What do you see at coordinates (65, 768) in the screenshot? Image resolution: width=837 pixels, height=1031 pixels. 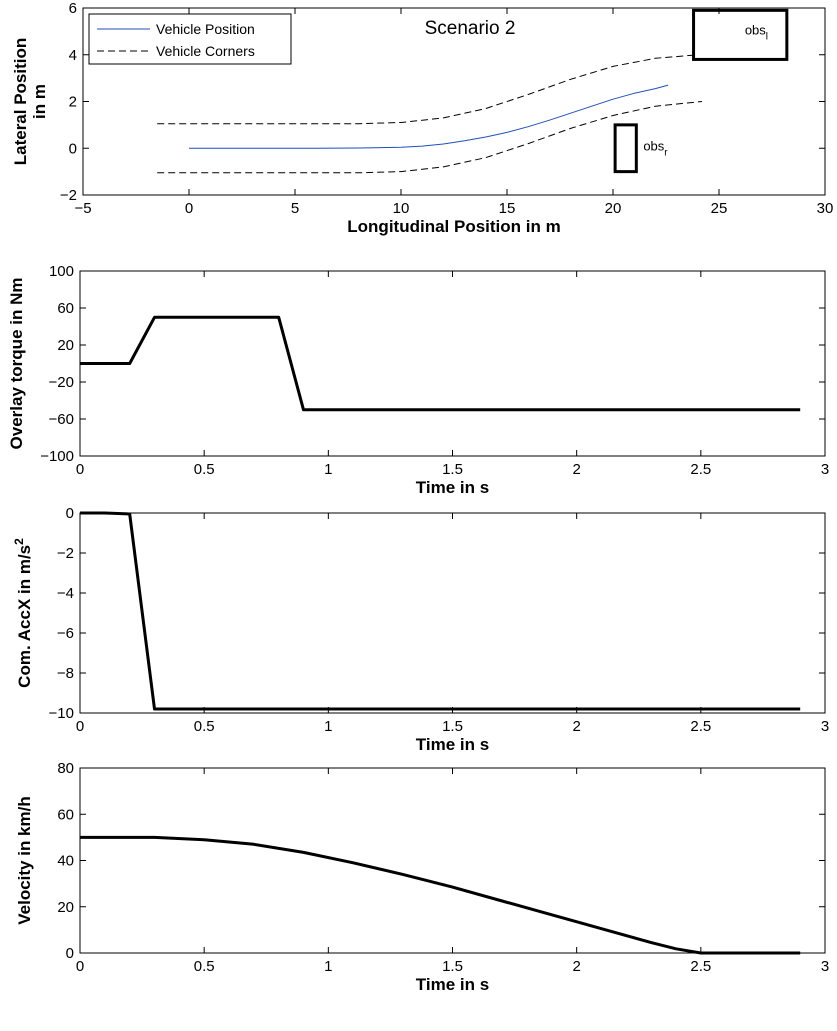 I see `y-tick-label: 80` at bounding box center [65, 768].